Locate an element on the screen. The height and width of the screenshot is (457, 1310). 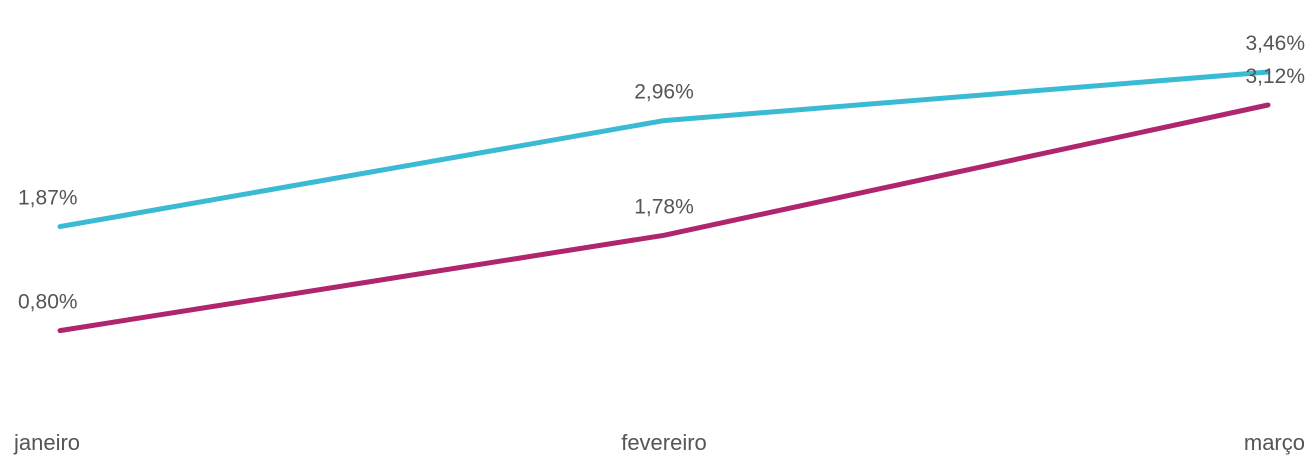
data-label-s2-2: 3,12% is located at coordinates (1275, 76).